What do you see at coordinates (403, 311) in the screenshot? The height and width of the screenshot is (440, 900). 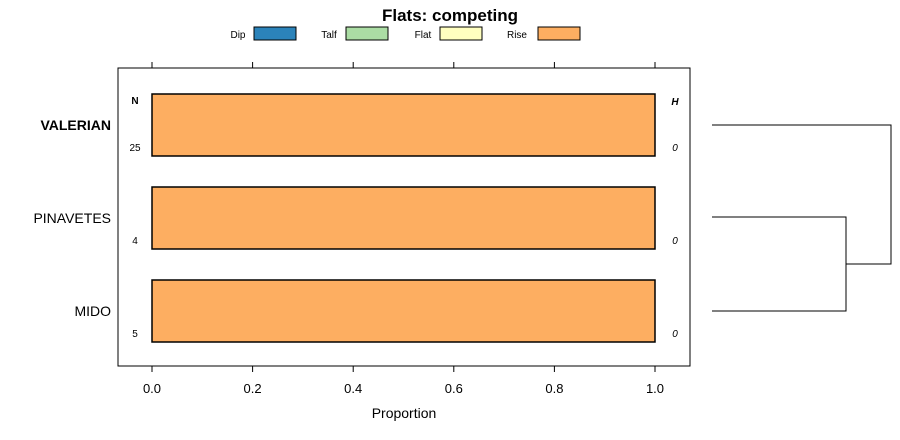 I see `bar-mido-rise` at bounding box center [403, 311].